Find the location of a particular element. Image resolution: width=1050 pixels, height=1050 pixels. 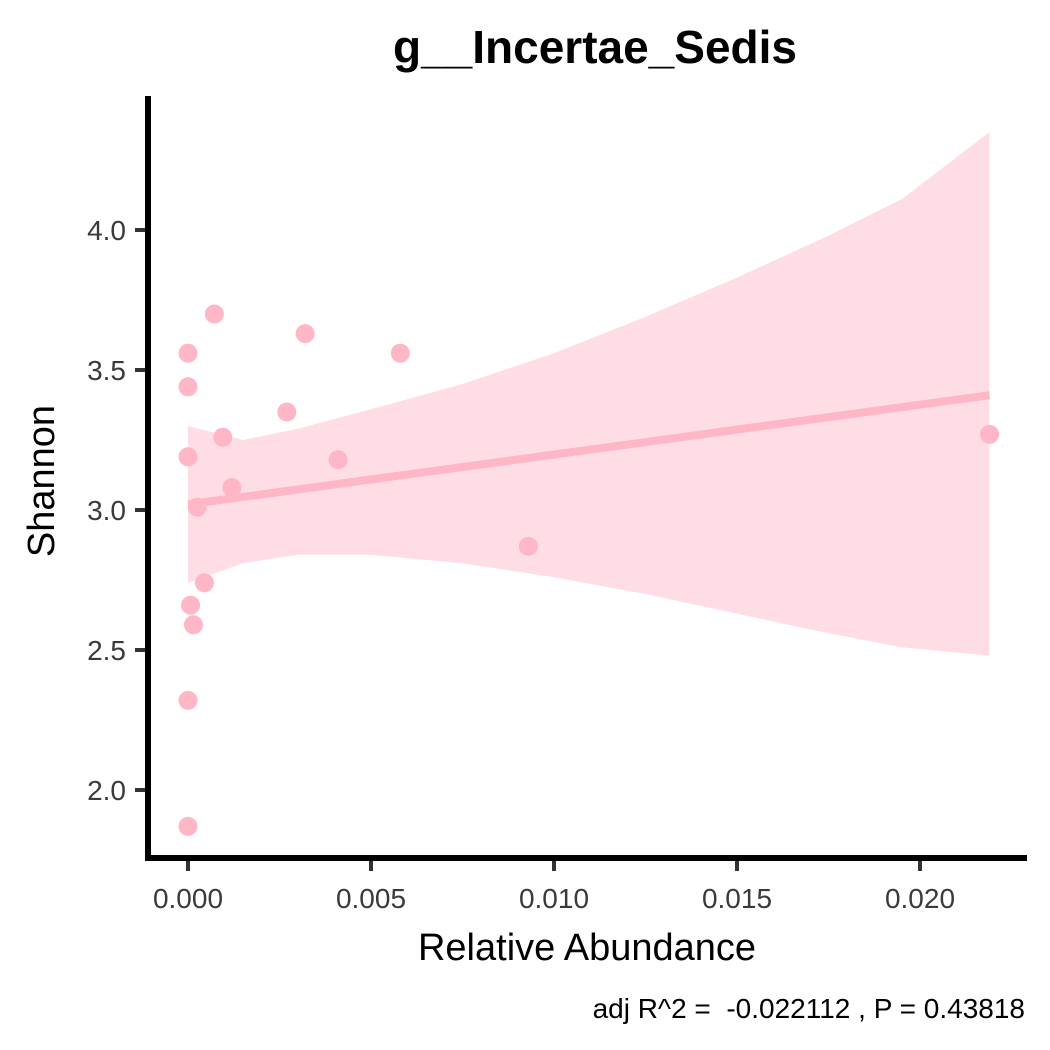

y-tick-label: 2.0 is located at coordinates (106, 790).